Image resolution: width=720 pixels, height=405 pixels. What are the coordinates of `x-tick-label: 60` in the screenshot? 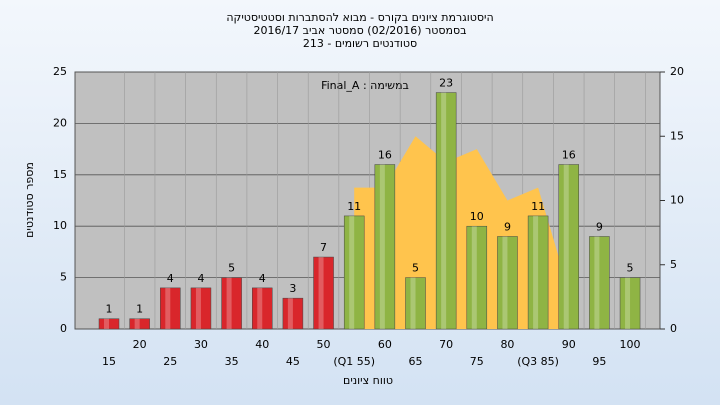 It's located at (385, 344).